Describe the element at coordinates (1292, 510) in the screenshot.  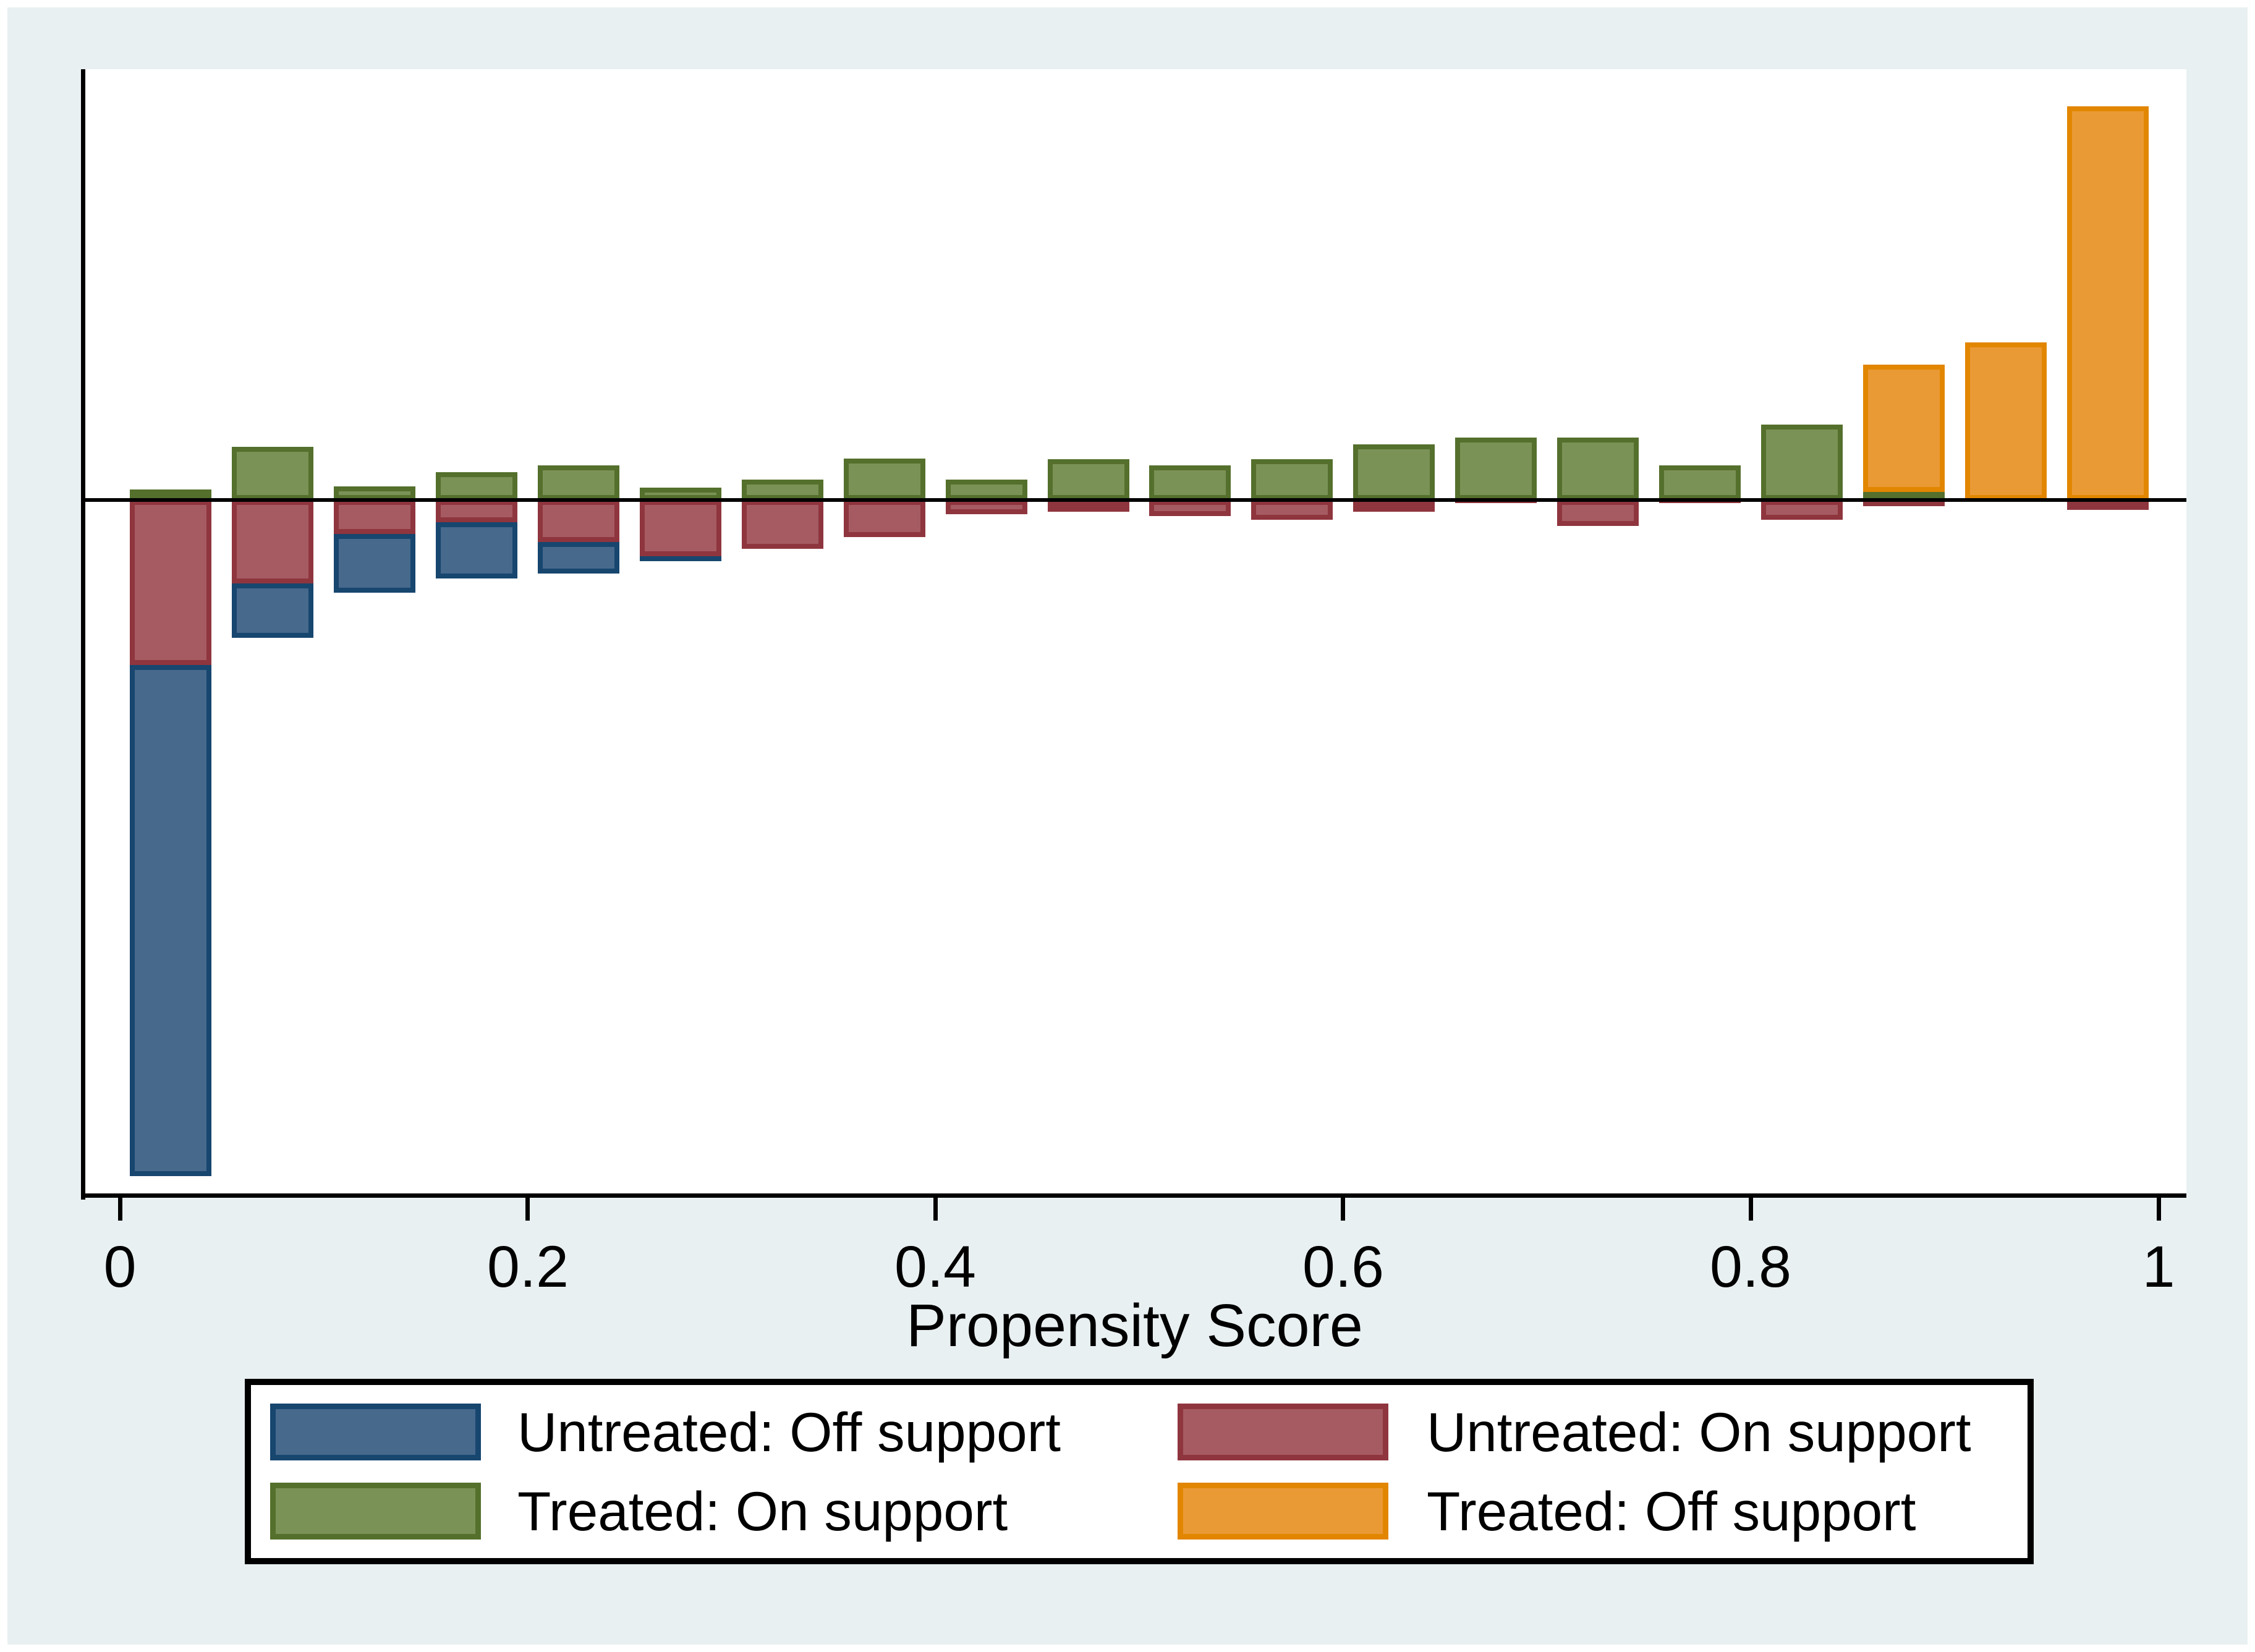
I see `bar-untreated_on-bin12` at that location.